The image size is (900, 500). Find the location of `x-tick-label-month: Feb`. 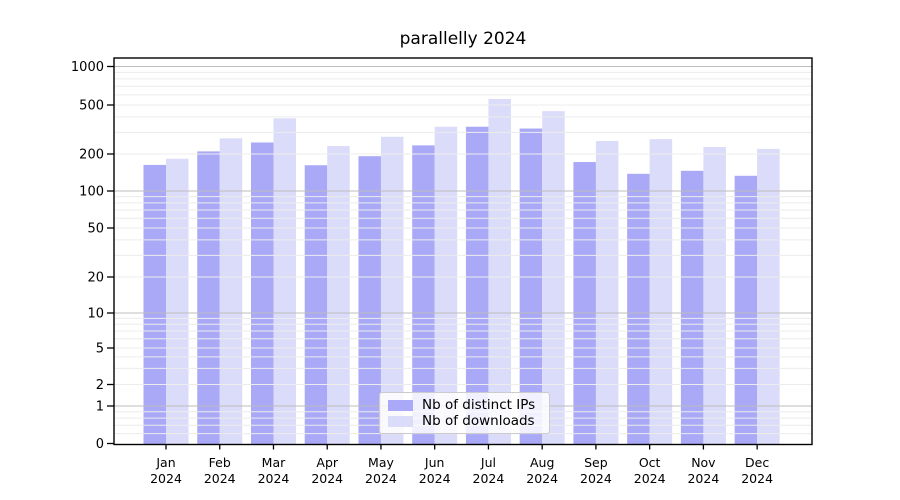

x-tick-label-month: Feb is located at coordinates (220, 462).